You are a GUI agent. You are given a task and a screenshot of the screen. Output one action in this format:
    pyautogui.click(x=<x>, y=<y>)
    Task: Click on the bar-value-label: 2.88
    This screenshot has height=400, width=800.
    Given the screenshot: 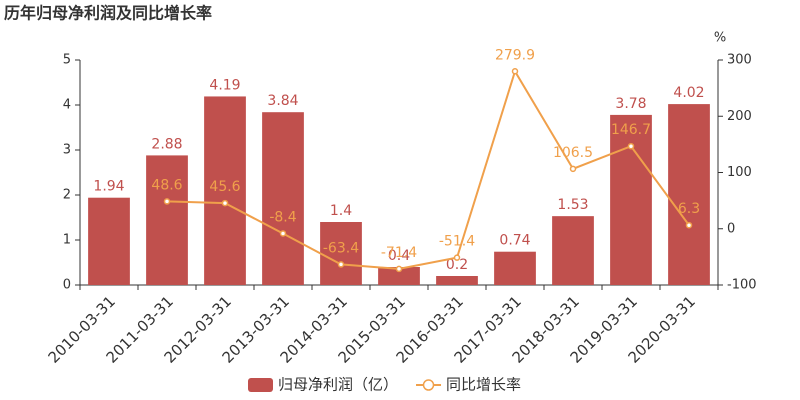 What is the action you would take?
    pyautogui.click(x=166, y=144)
    